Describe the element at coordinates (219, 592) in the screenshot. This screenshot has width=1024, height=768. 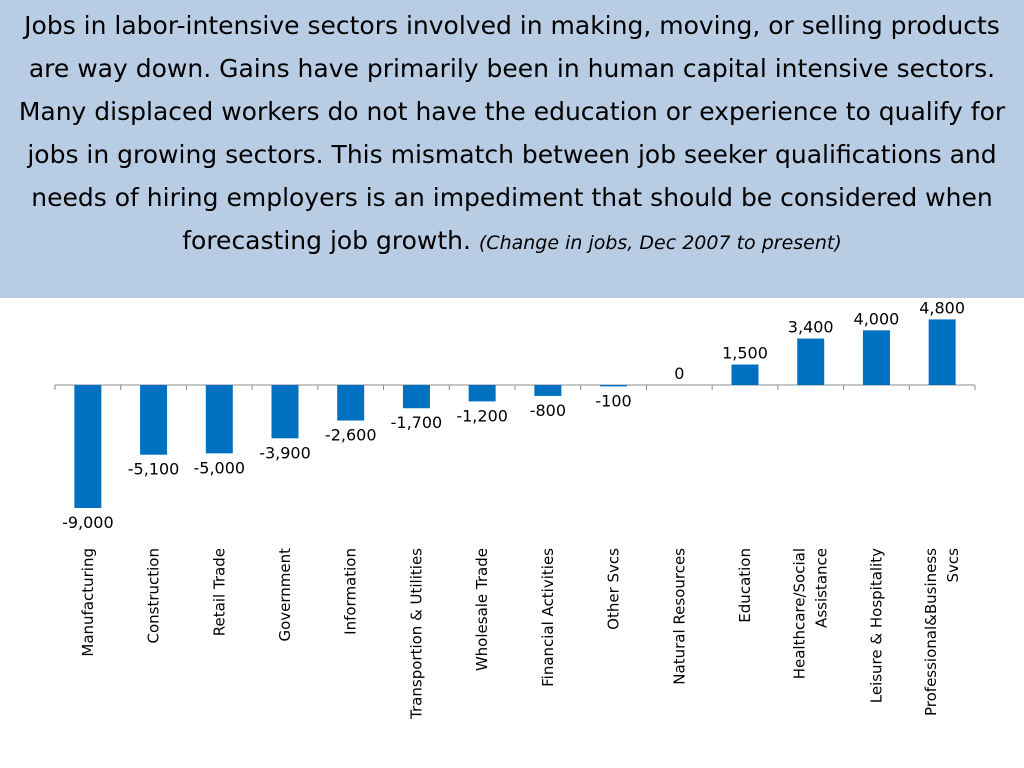
I see `category-label: Retail Trade` at that location.